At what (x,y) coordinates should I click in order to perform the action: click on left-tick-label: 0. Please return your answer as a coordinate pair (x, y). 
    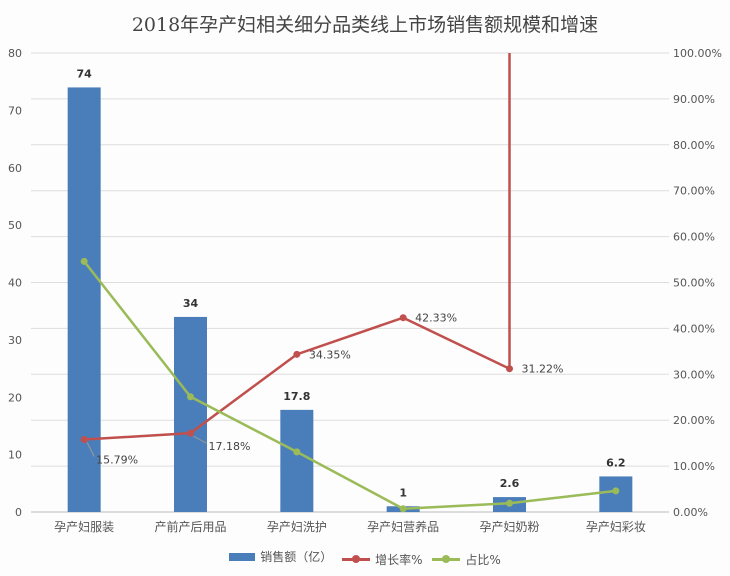
    Looking at the image, I should click on (18, 512).